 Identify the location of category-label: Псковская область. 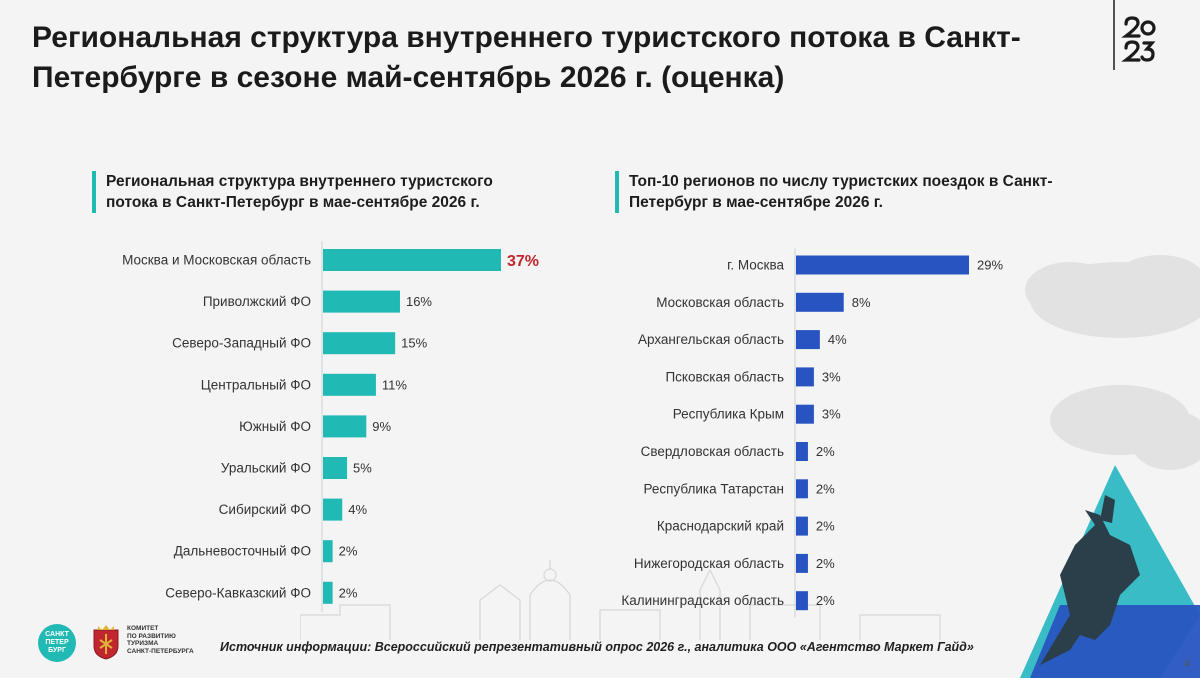
(724, 376).